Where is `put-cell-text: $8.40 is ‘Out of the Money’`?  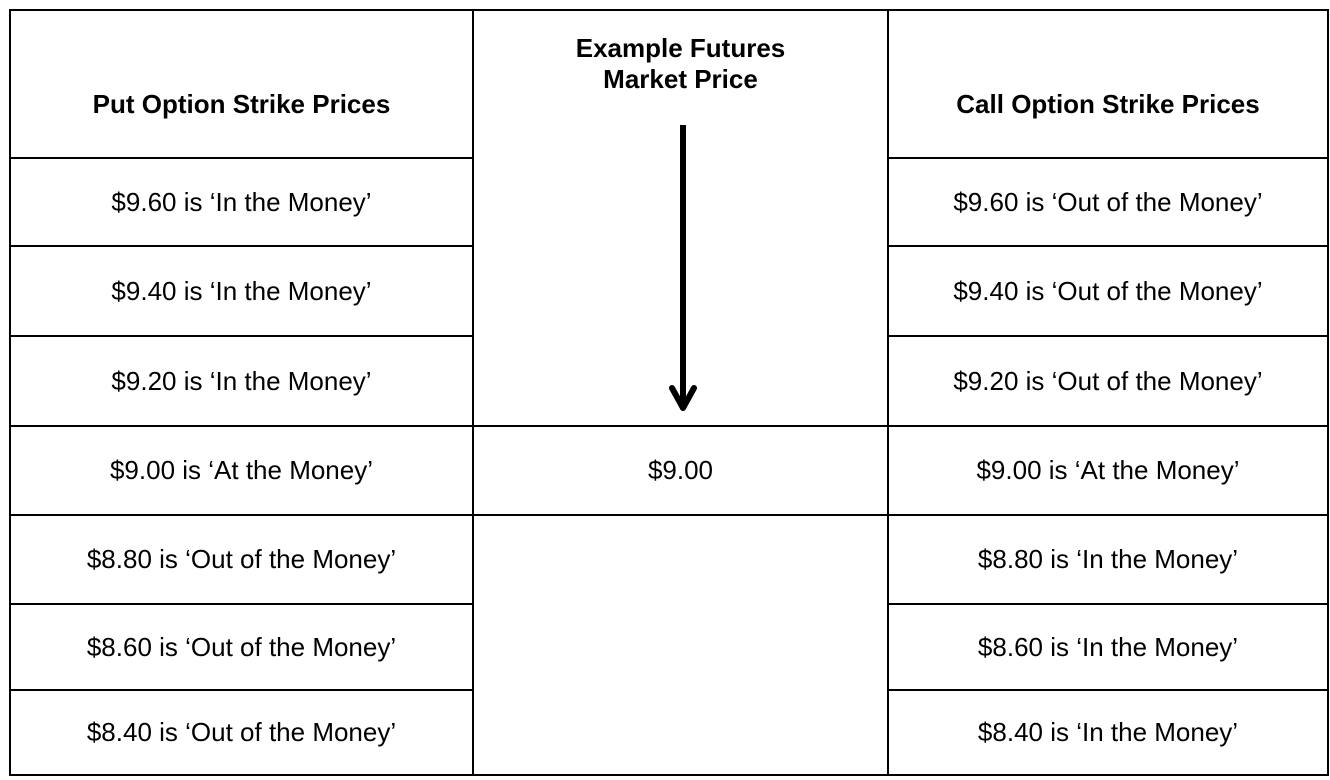 put-cell-text: $8.40 is ‘Out of the Money’ is located at coordinates (241, 732).